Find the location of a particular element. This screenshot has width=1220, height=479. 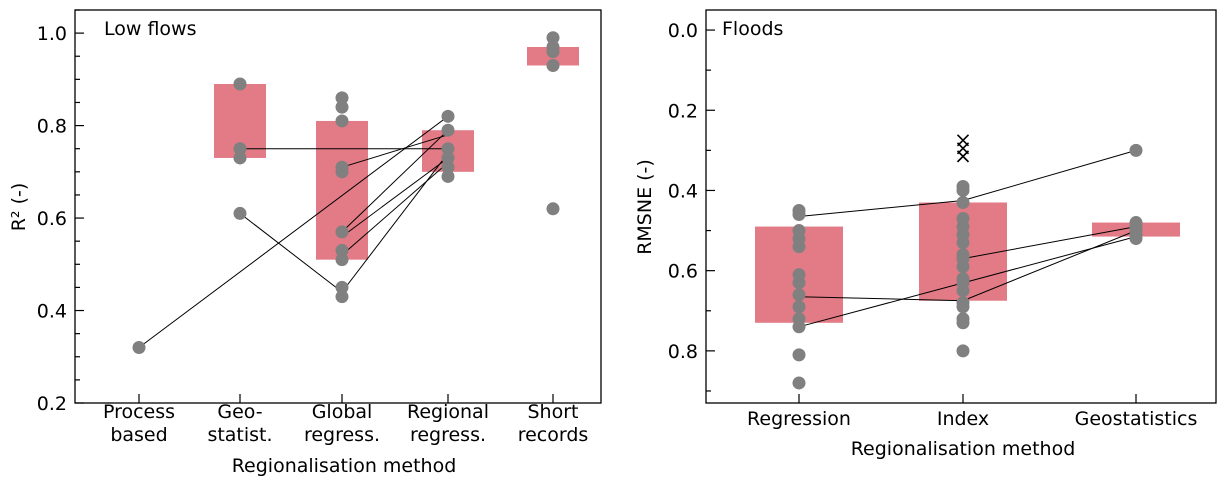

x-tick-label: Global is located at coordinates (342, 412).